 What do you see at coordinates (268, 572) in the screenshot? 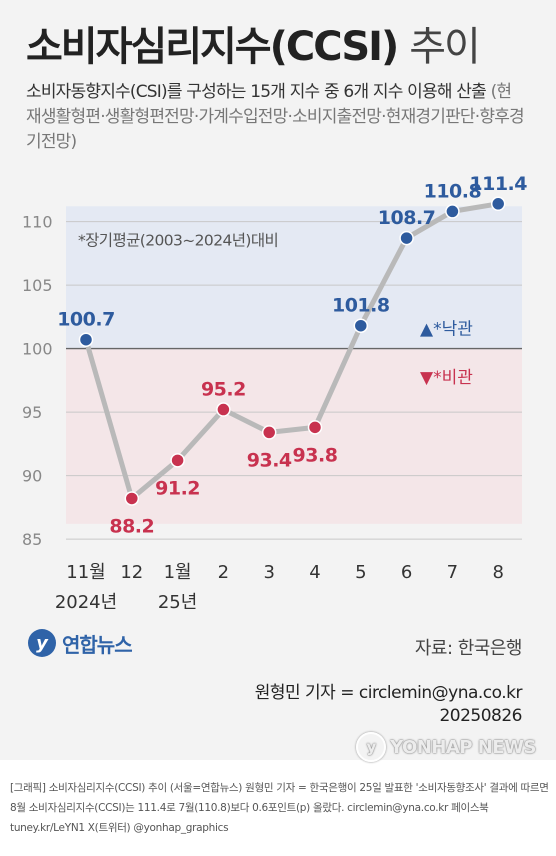
I see `x-tick-label: 3` at bounding box center [268, 572].